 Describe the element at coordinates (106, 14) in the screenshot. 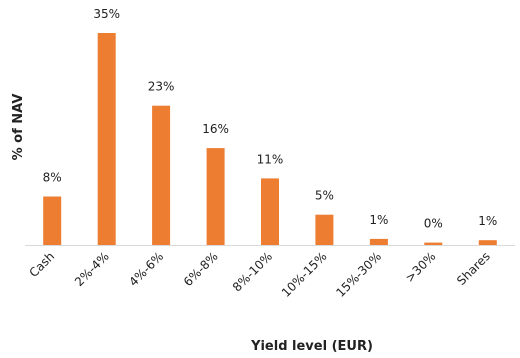

I see `data-label-1: 35%` at that location.